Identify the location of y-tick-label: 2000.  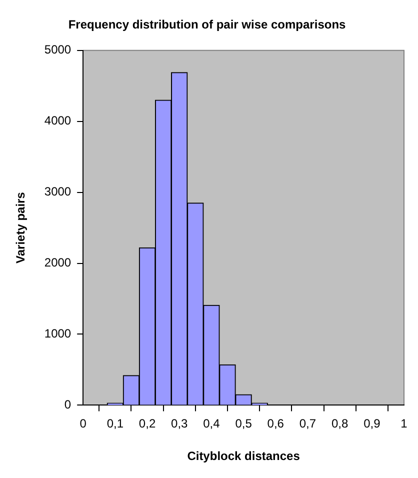
(58, 263).